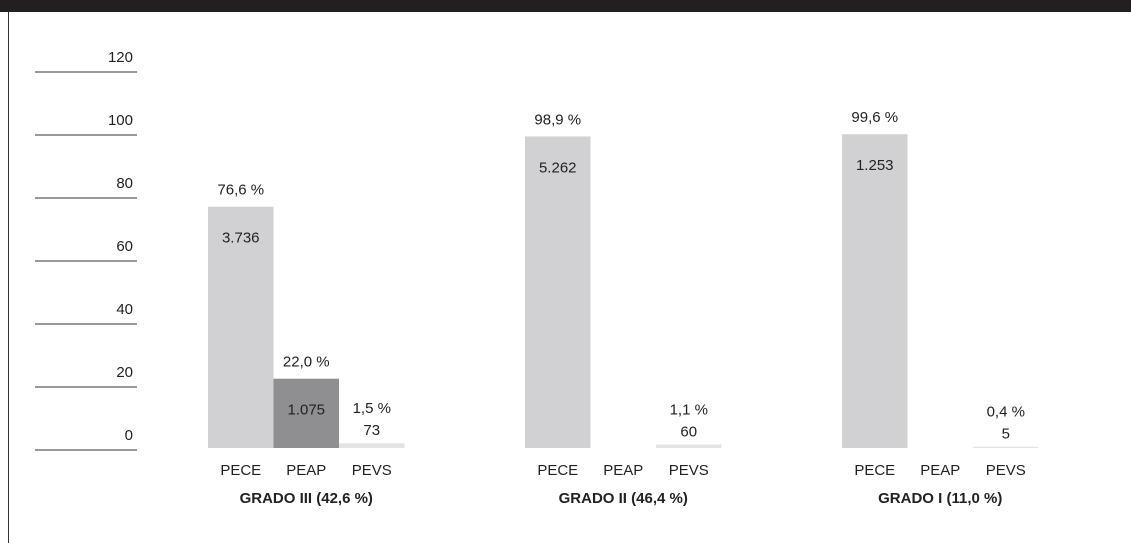  Describe the element at coordinates (371, 430) in the screenshot. I see `count-label: 73` at that location.